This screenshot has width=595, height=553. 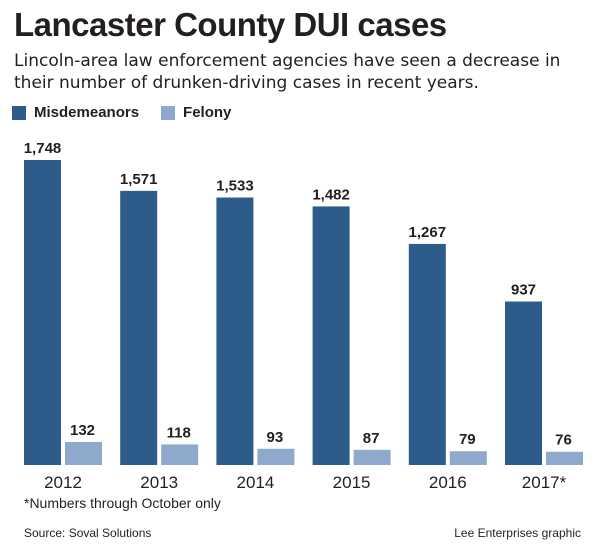 What do you see at coordinates (352, 482) in the screenshot?
I see `x-tick-label-3: 2015` at bounding box center [352, 482].